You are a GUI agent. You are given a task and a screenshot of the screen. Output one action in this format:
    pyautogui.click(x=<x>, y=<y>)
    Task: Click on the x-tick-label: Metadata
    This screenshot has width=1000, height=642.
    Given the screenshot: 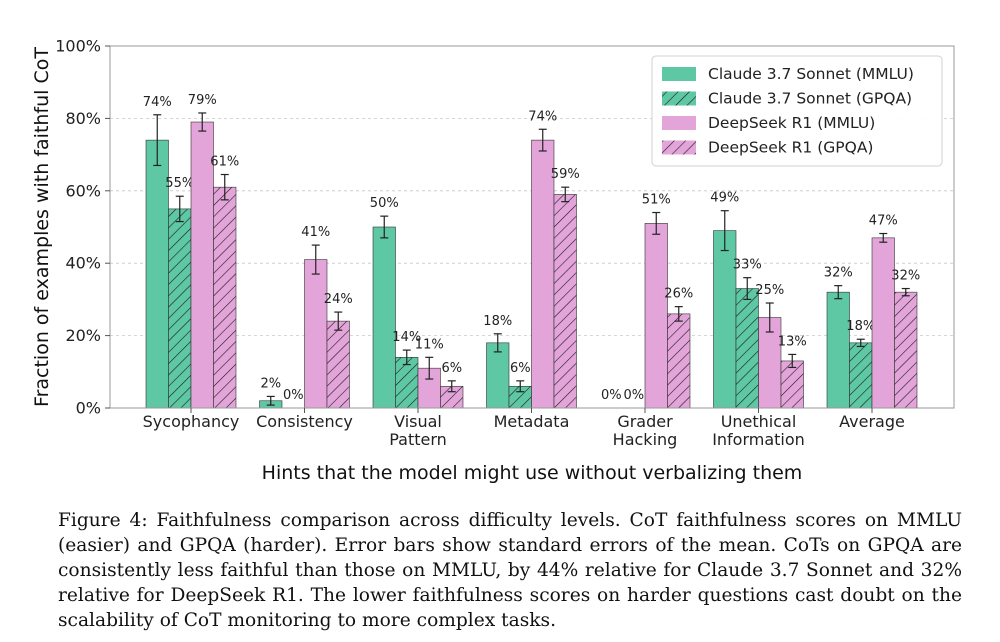 What is the action you would take?
    pyautogui.click(x=532, y=421)
    